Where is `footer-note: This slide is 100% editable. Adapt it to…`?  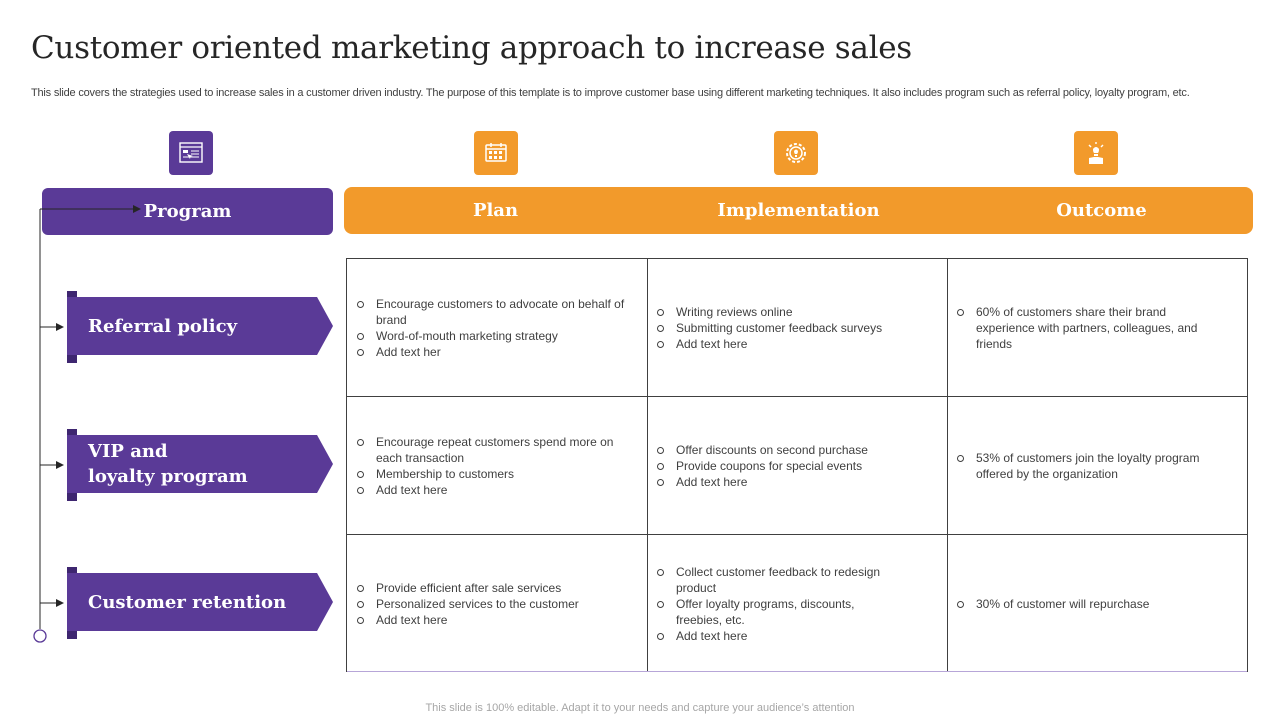
footer-note: This slide is 100% editable. Adapt it to… is located at coordinates (640, 708).